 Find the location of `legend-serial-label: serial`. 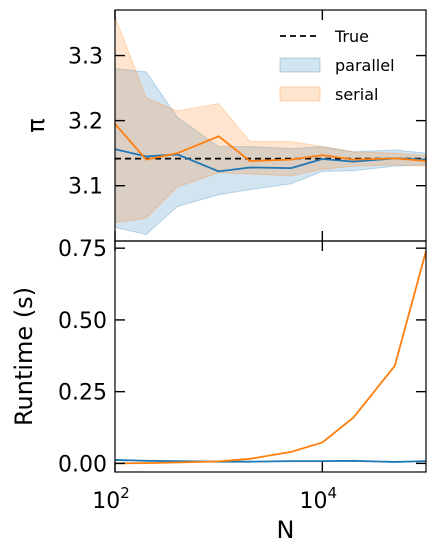

legend-serial-label: serial is located at coordinates (356, 94).